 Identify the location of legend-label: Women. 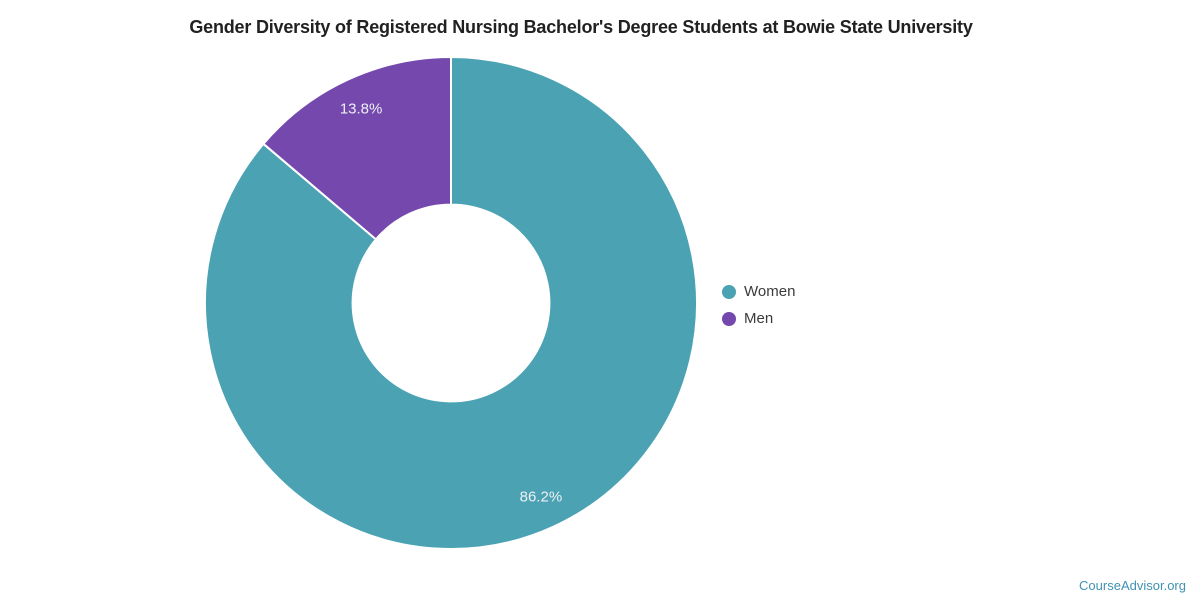
(770, 291).